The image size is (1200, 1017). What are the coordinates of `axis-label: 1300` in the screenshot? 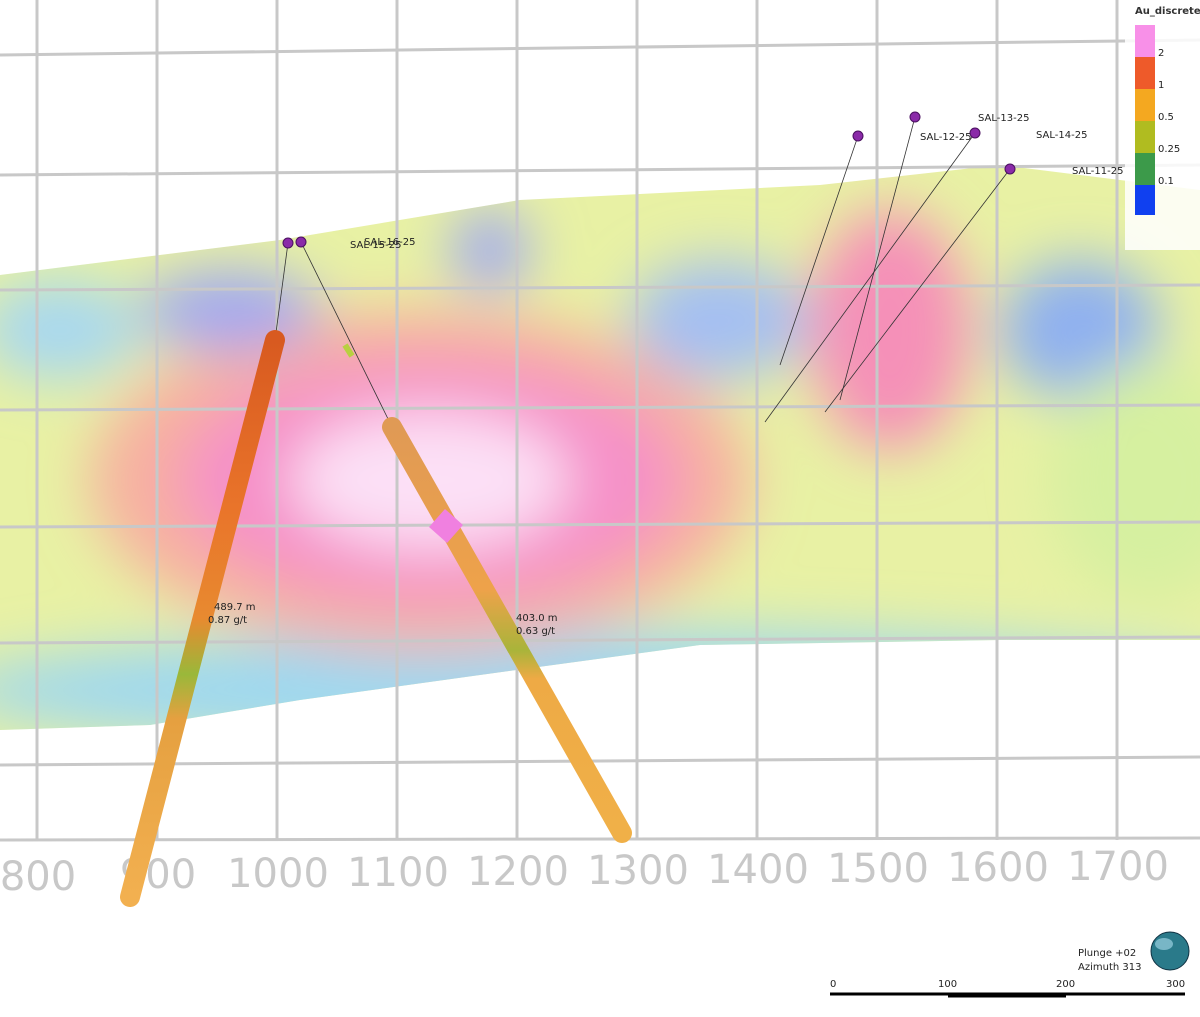 It's located at (638, 871).